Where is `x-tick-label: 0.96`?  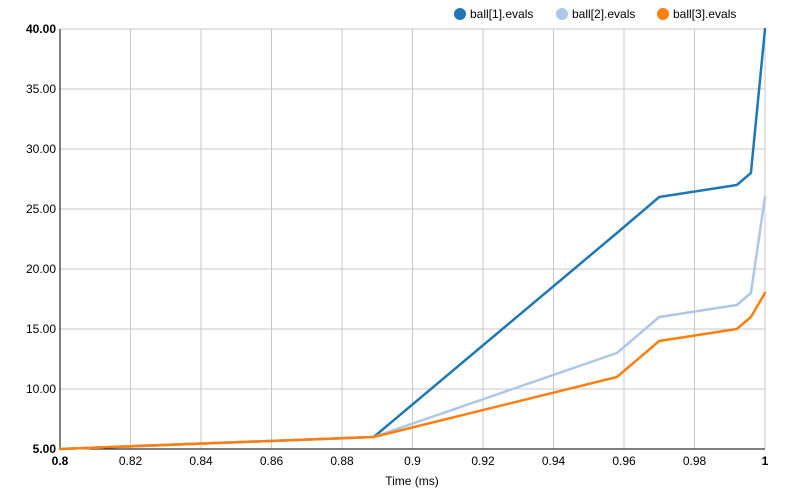
x-tick-label: 0.96 is located at coordinates (624, 461).